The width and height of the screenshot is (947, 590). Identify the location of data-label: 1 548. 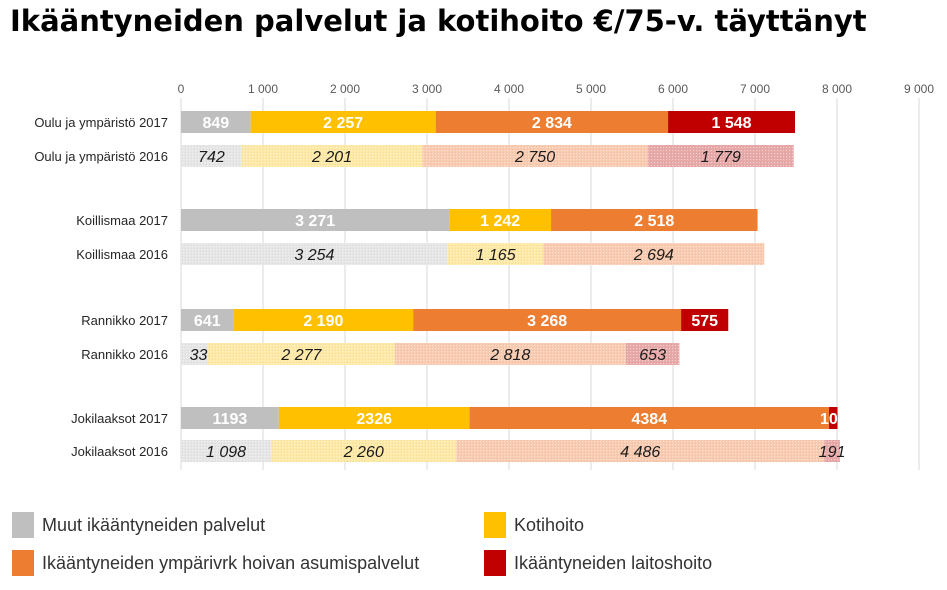
(732, 123).